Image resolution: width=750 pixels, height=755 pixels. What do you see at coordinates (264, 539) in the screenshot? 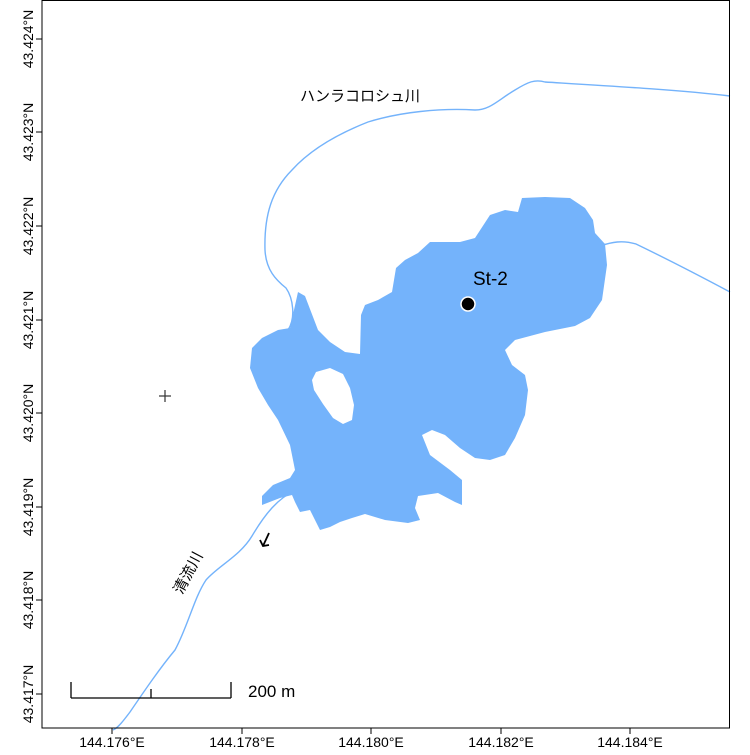
I see `arrow-icon` at bounding box center [264, 539].